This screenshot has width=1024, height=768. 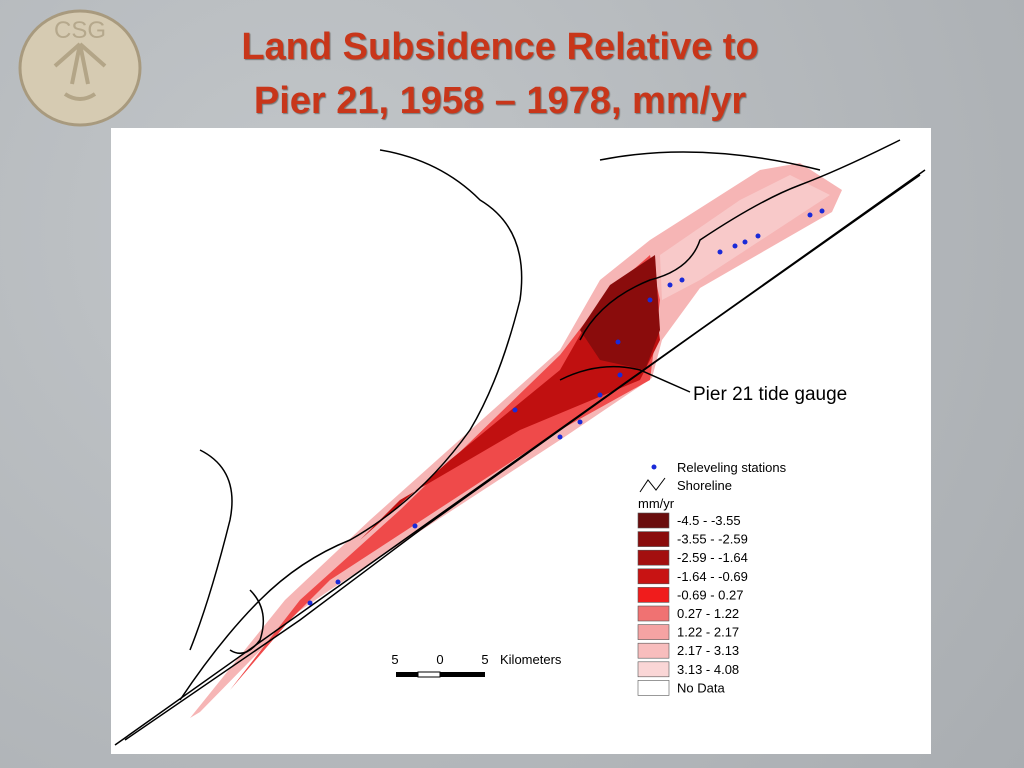 I want to click on legend-symbol-label: Shoreline, so click(x=704, y=485).